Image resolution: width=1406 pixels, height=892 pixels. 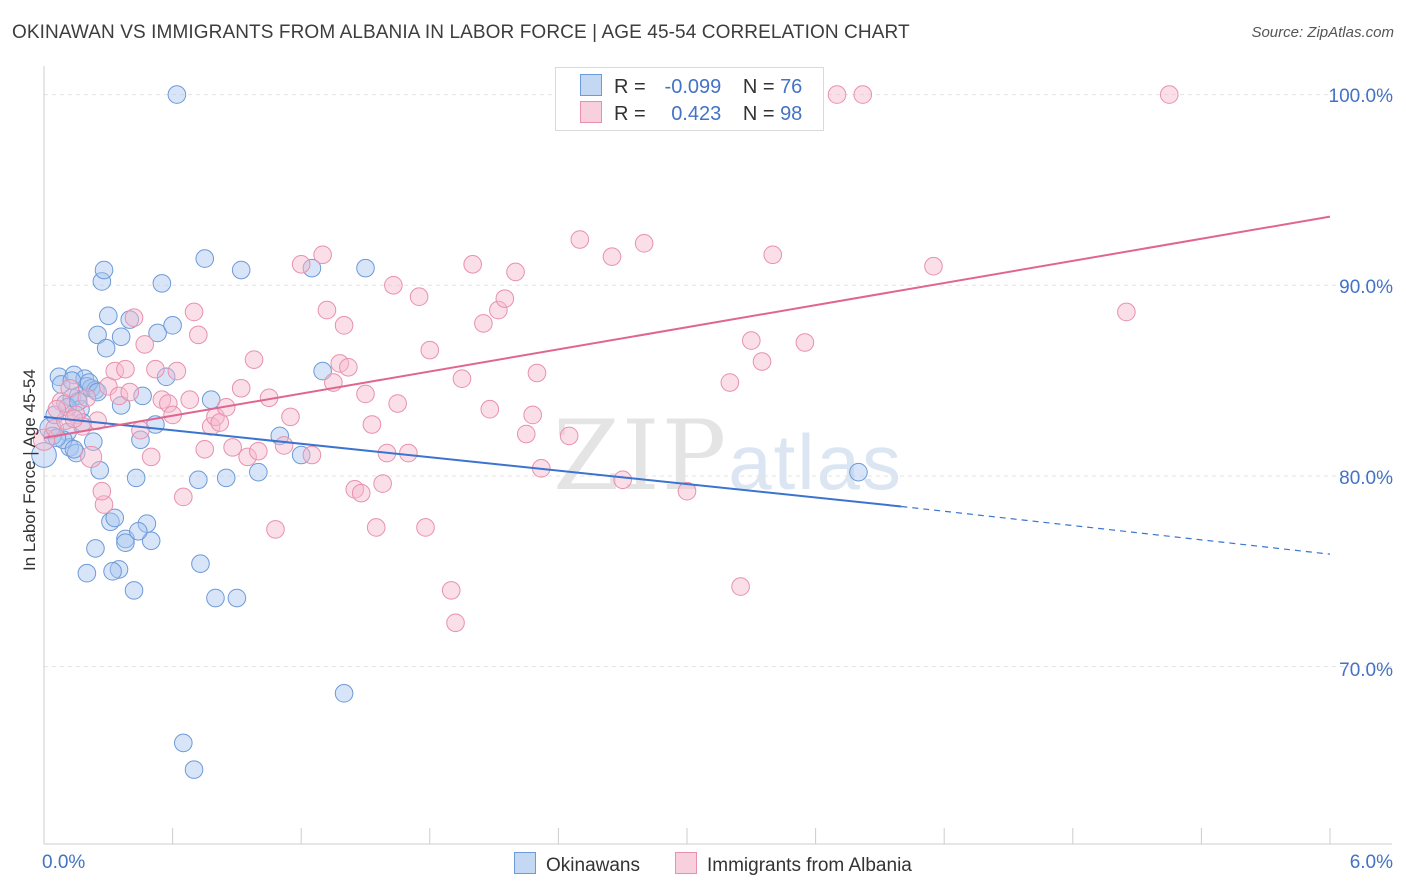 I want to click on legend-row-albania: R = 0.423 N = 98, so click(x=691, y=114).